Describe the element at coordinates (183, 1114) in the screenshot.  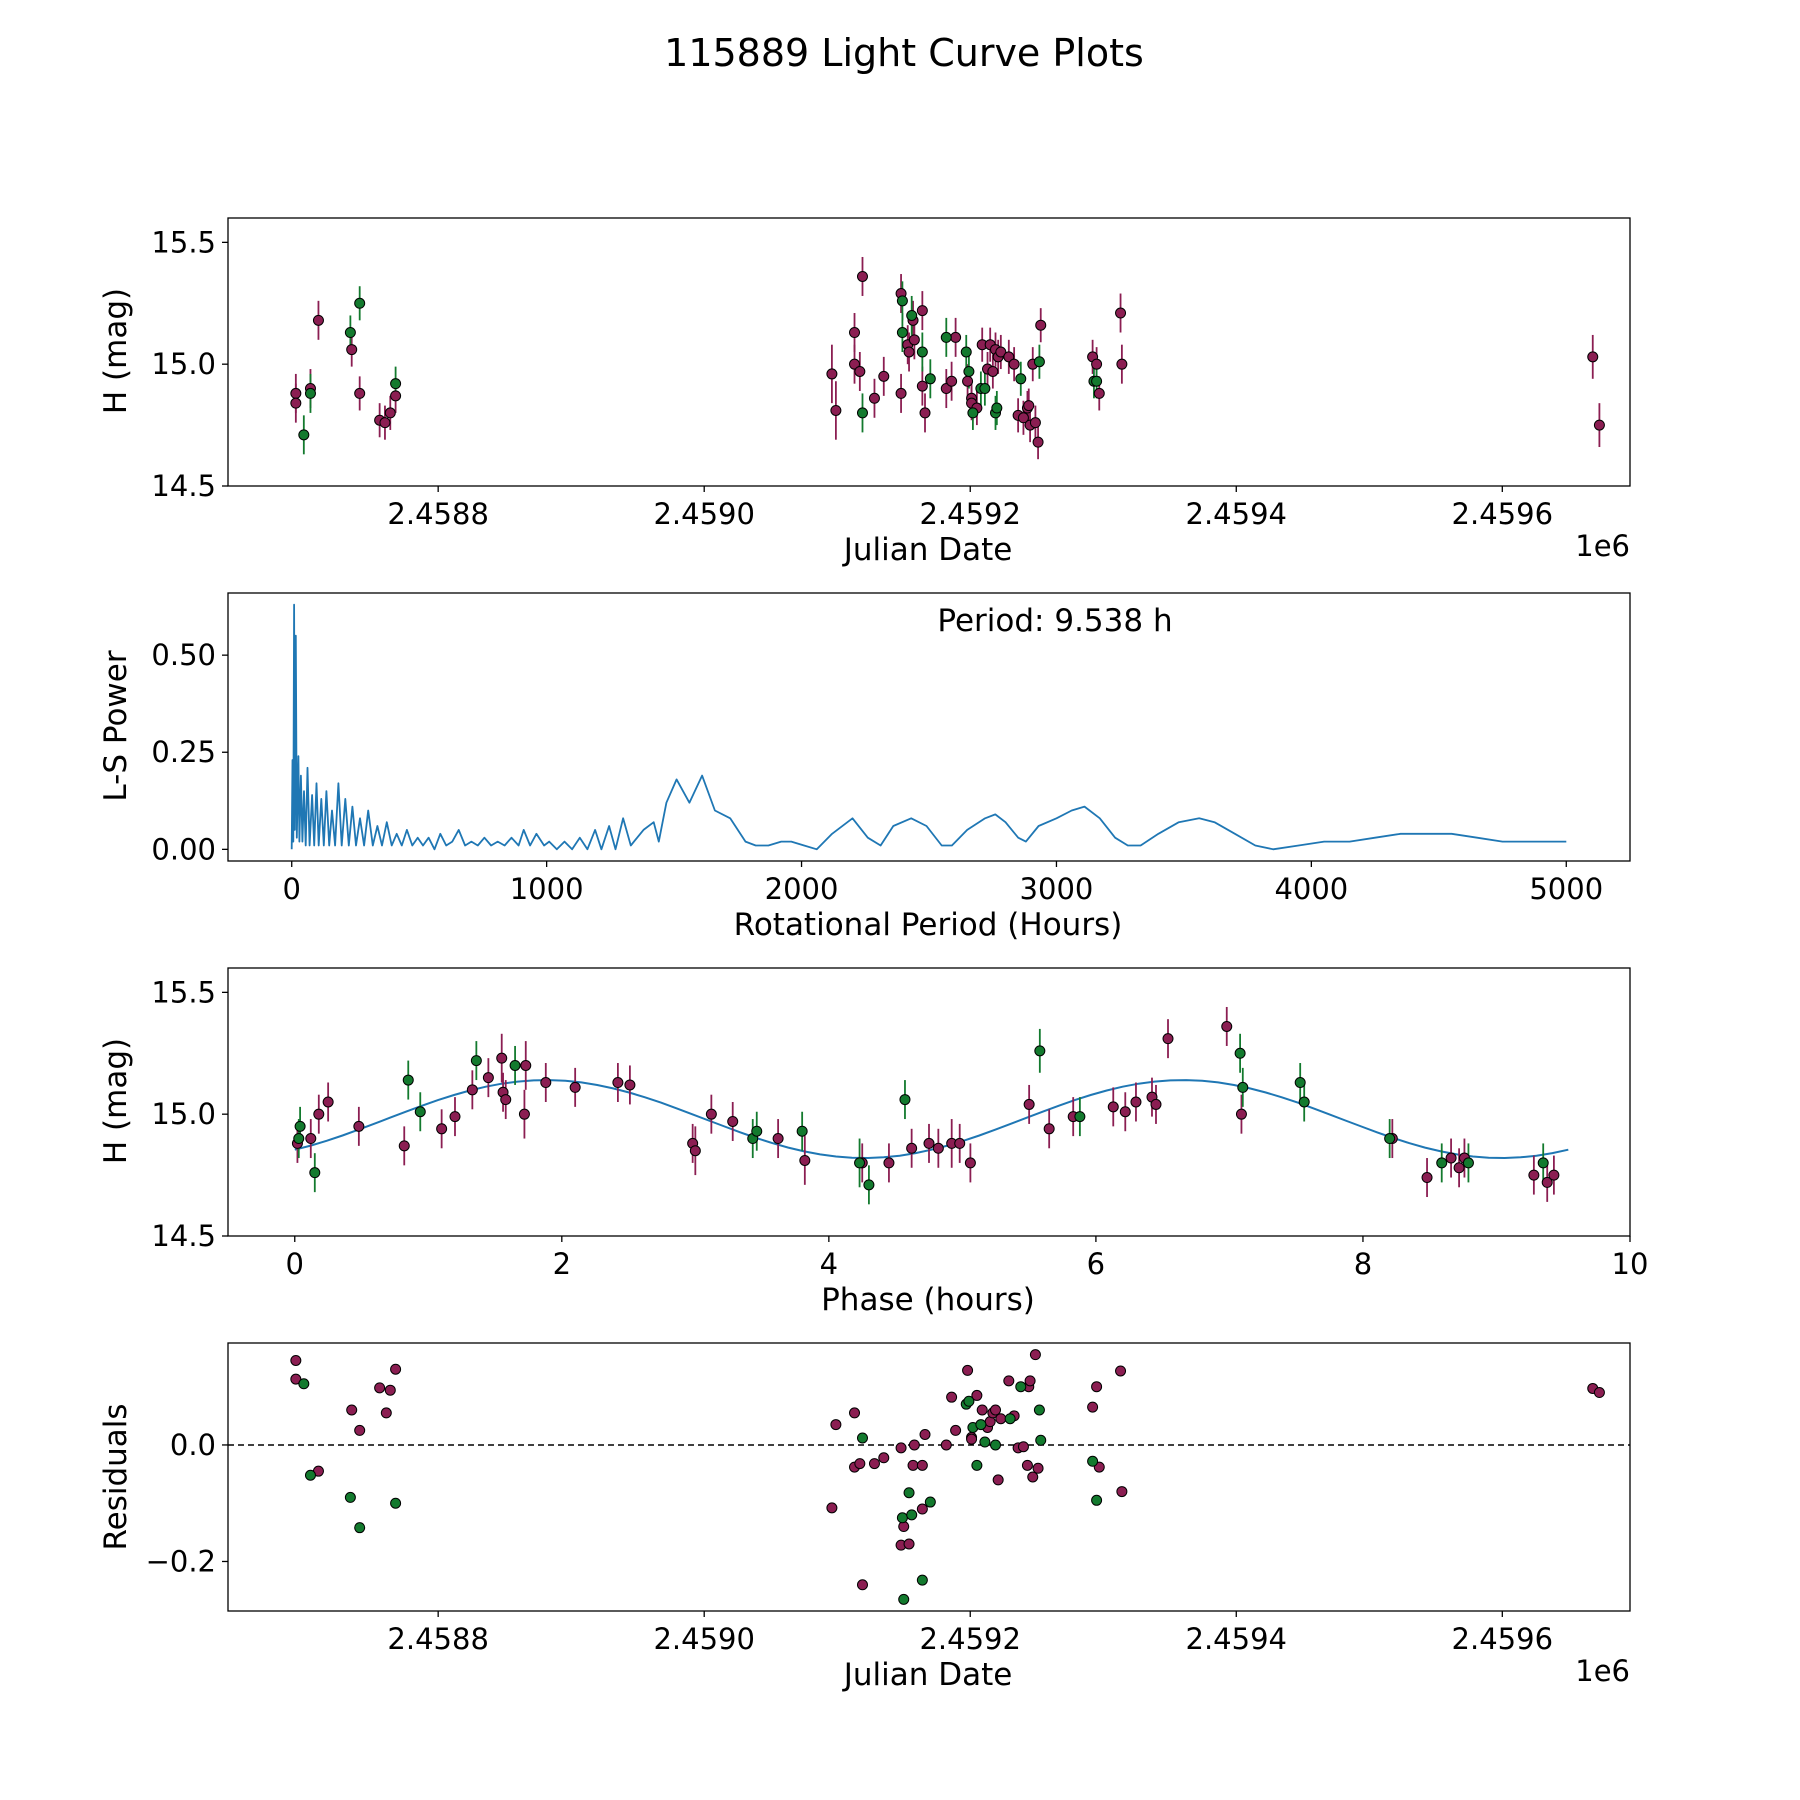
I see `phasefold-ytick-label: 15.0` at that location.